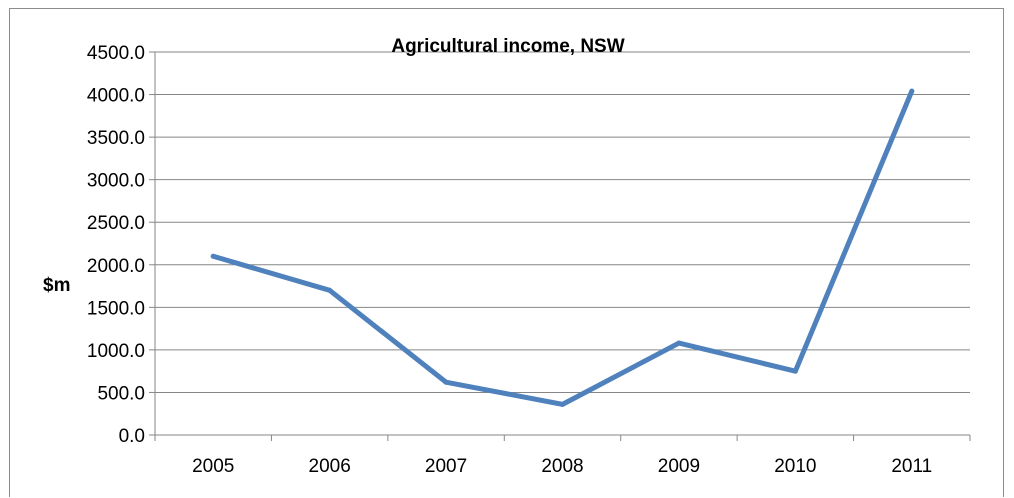 The image size is (1014, 498). I want to click on y-axis-tick-label: 3500.0, so click(116, 138).